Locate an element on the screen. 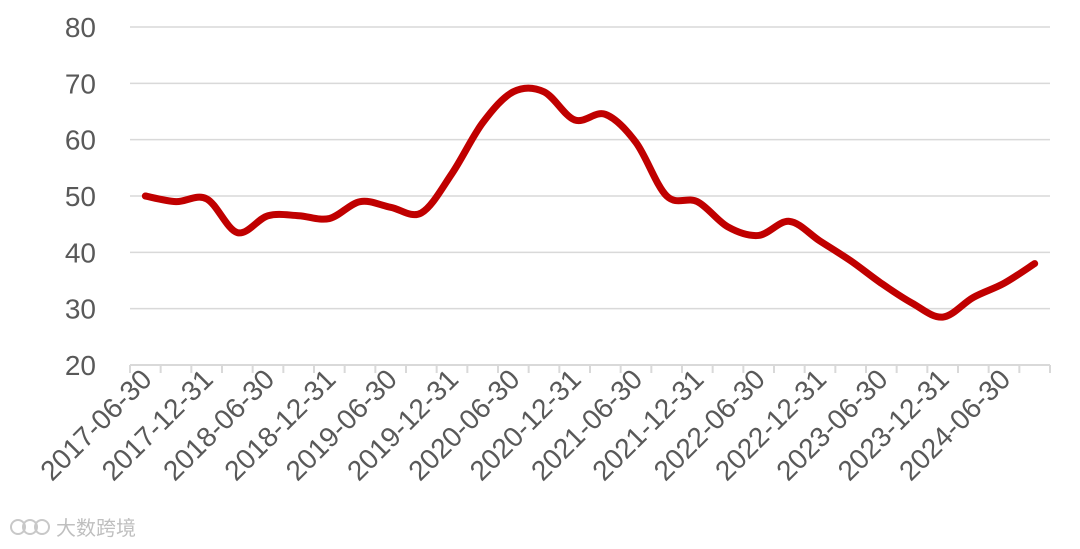 This screenshot has width=1080, height=549. watermark: 大数跨境 is located at coordinates (73, 528).